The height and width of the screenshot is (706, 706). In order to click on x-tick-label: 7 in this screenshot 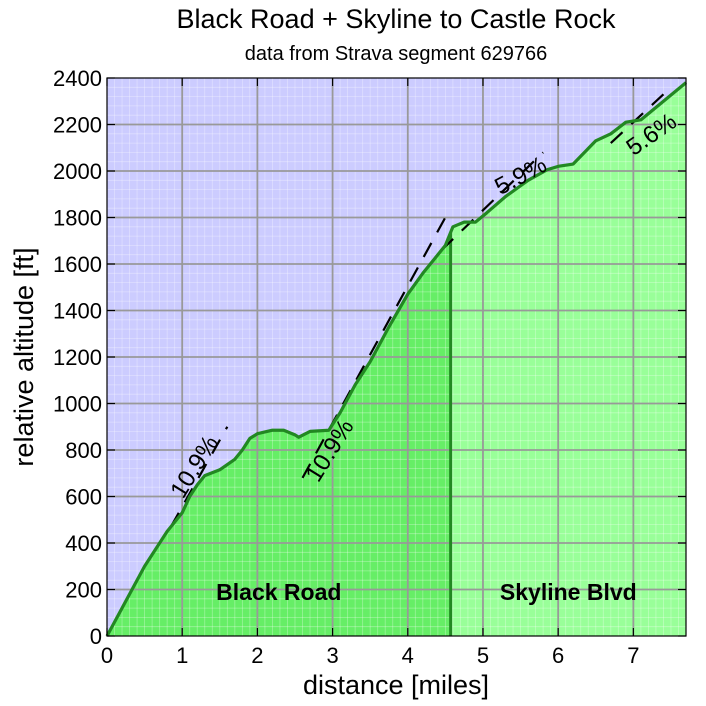, I will do `click(633, 655)`.